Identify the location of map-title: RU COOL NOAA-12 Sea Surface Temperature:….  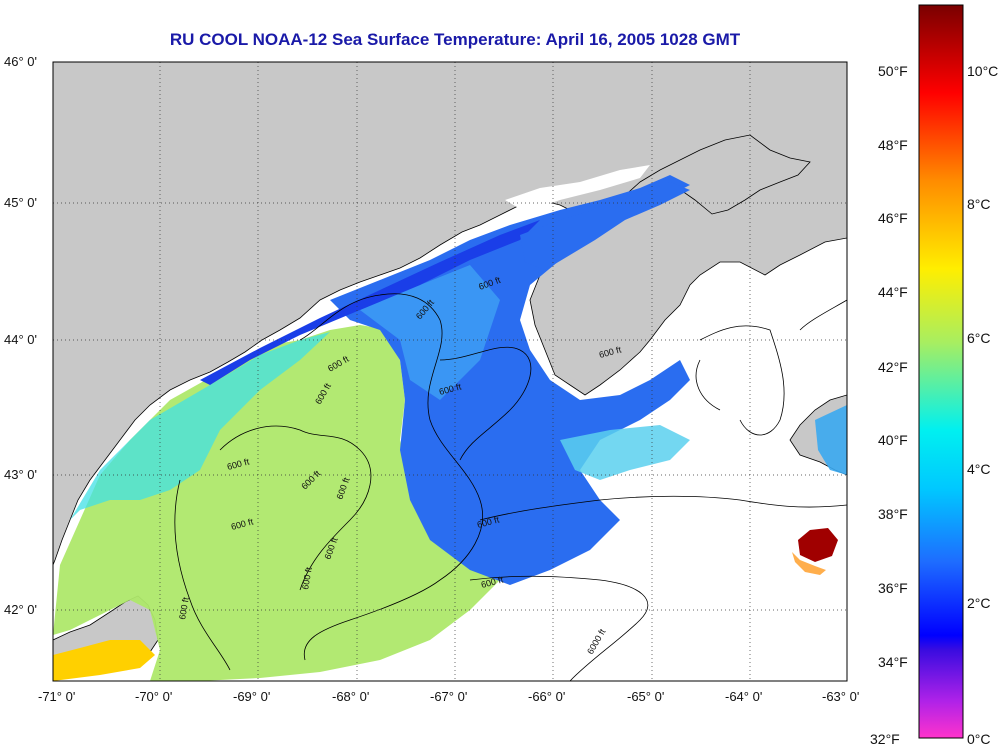
(455, 39).